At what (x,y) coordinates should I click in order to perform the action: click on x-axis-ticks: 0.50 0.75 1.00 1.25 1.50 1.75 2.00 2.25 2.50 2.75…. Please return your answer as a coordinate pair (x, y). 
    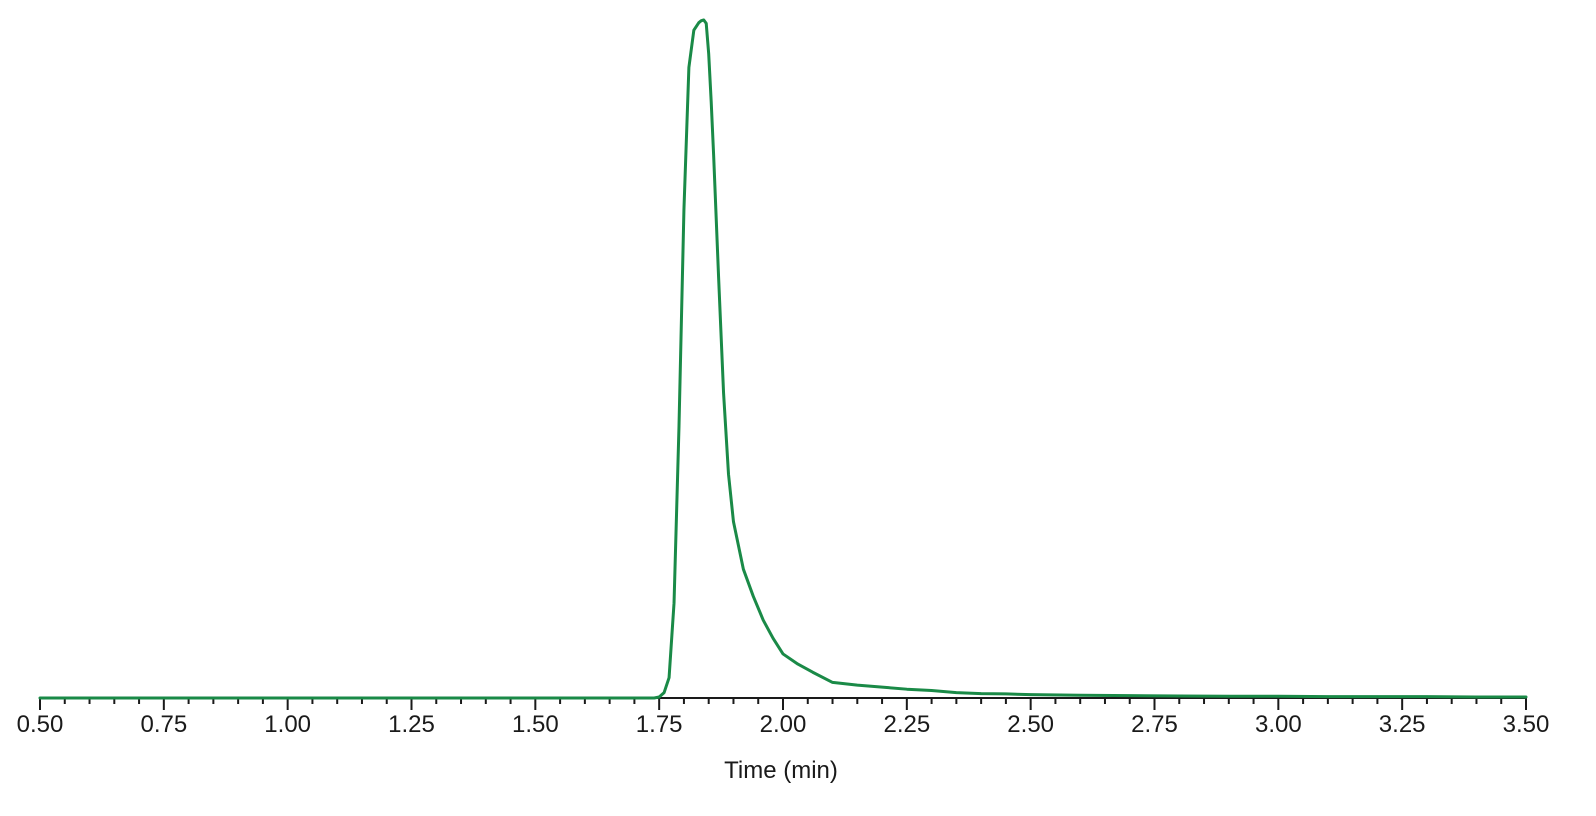
    Looking at the image, I should click on (783, 718).